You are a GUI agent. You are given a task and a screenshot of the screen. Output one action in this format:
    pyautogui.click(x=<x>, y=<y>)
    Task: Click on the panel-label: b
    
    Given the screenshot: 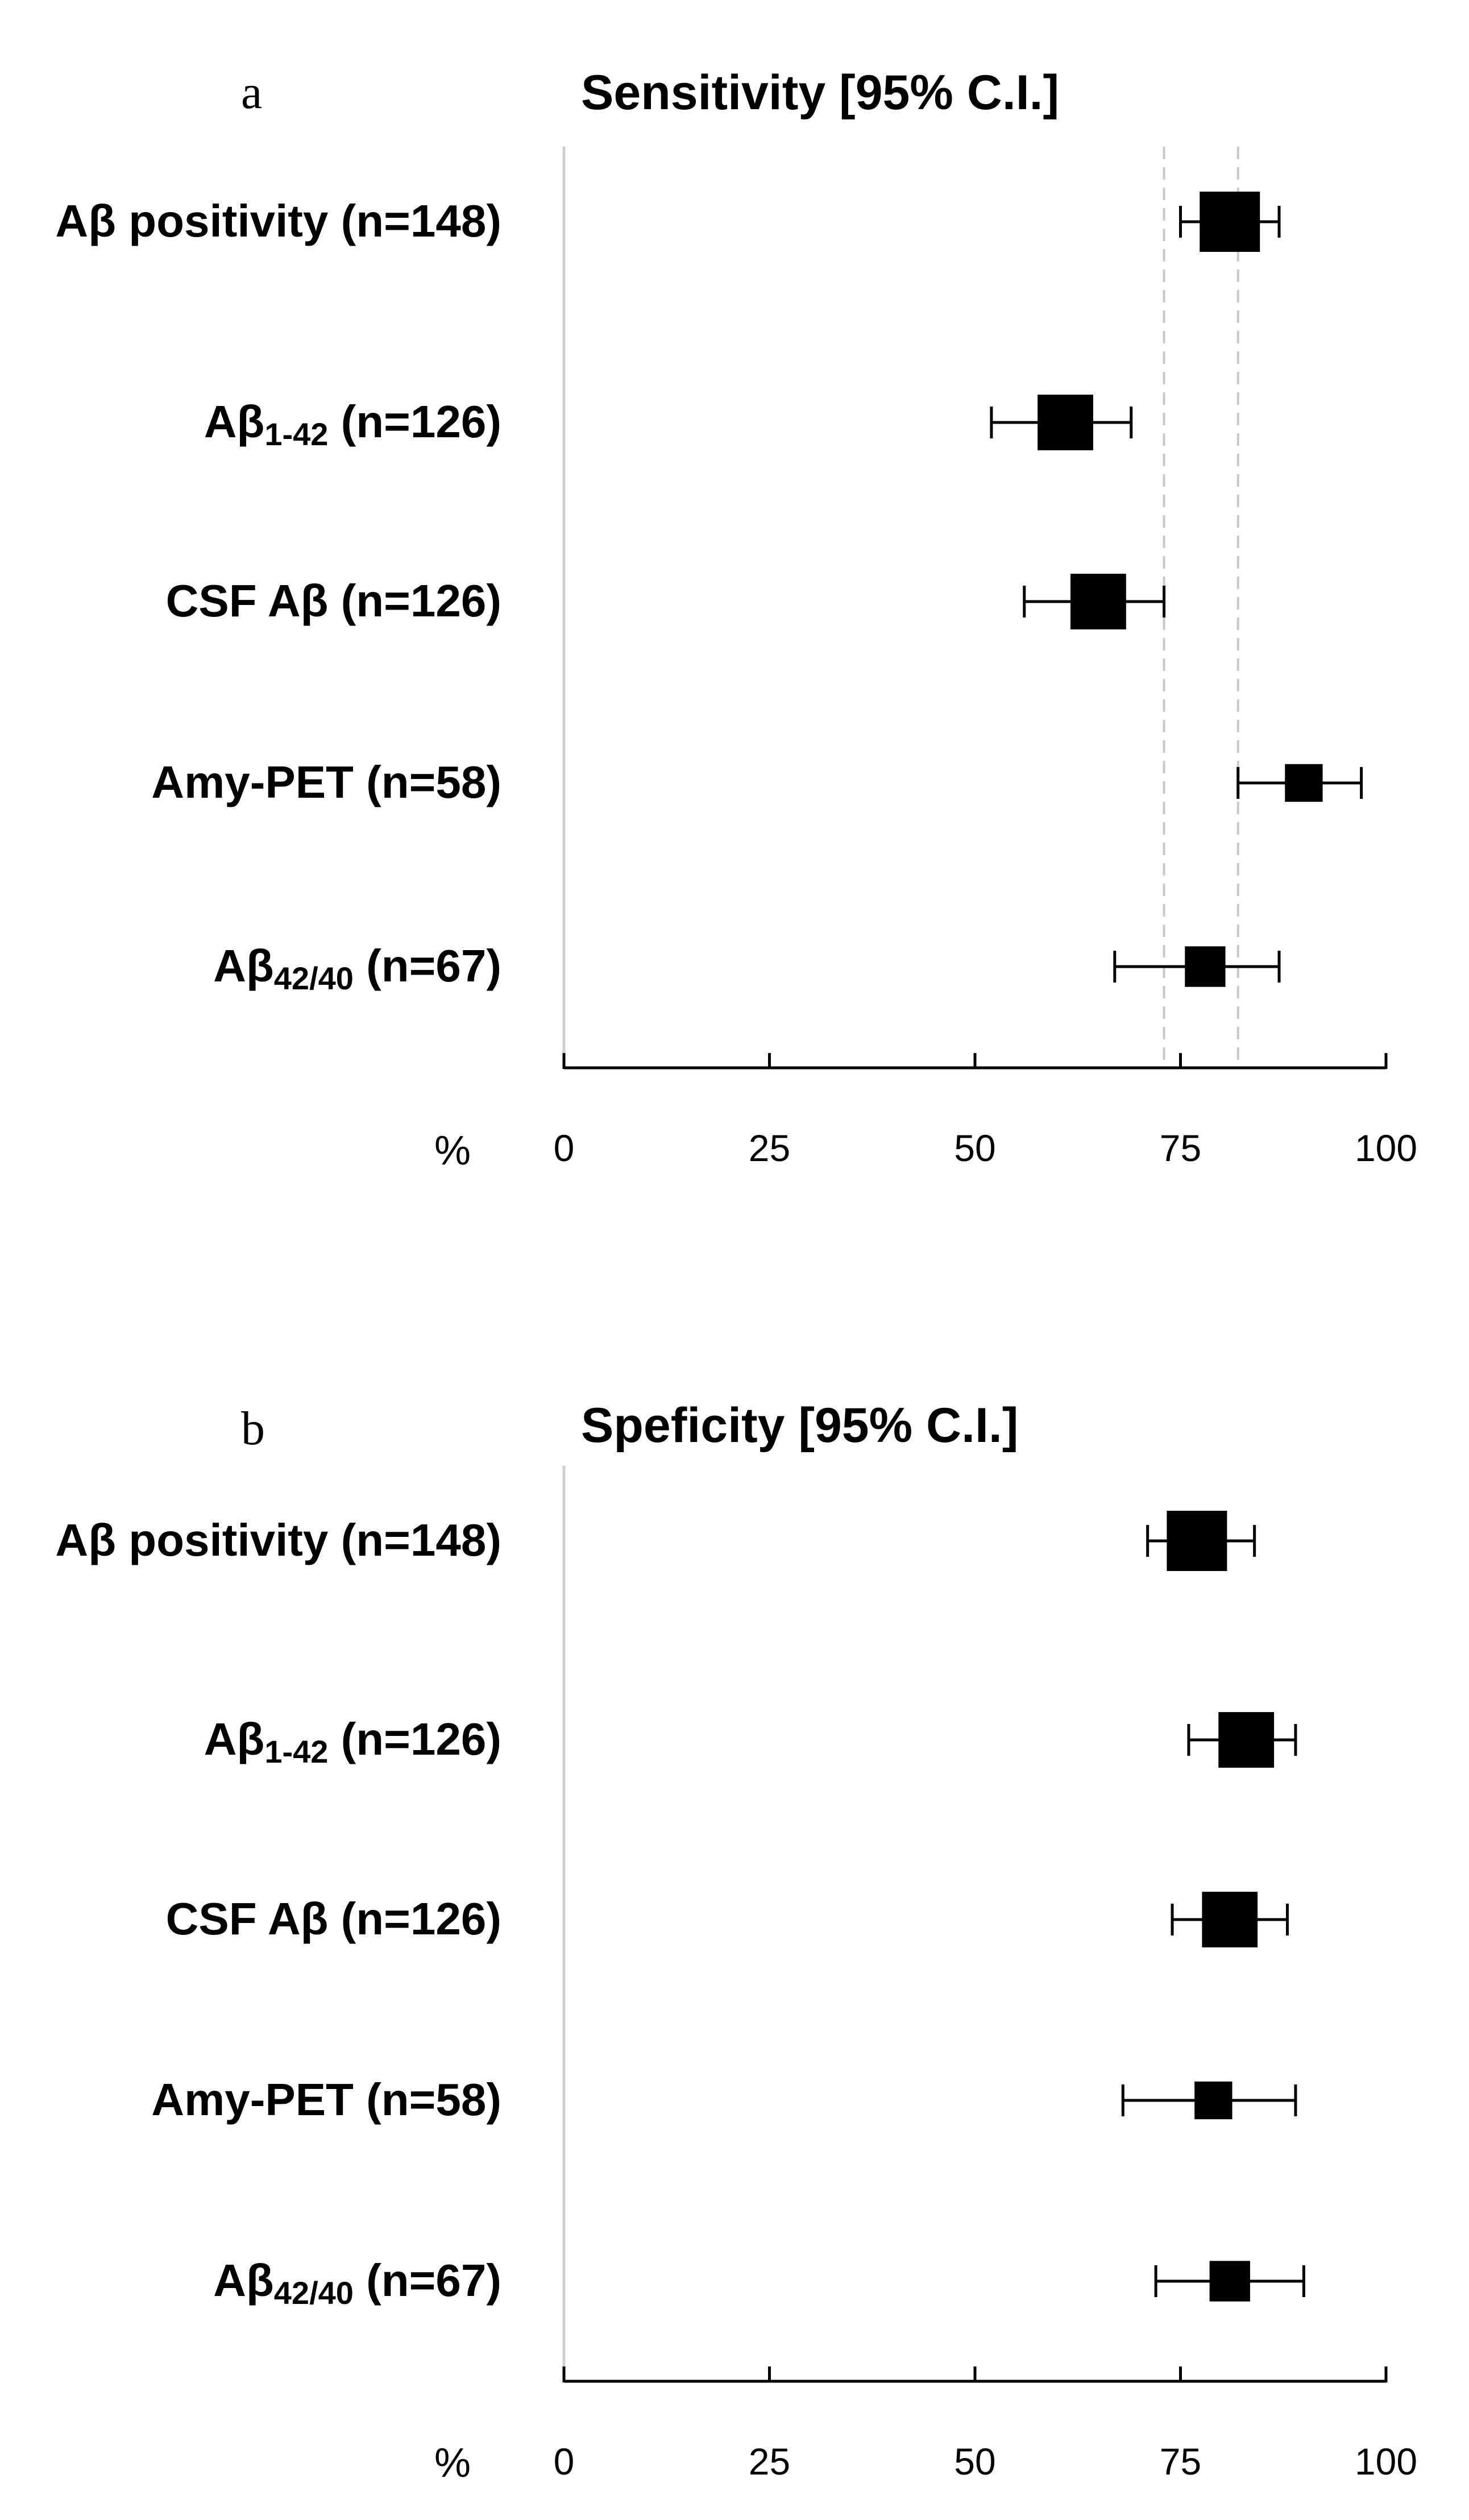 What is the action you would take?
    pyautogui.click(x=253, y=1428)
    